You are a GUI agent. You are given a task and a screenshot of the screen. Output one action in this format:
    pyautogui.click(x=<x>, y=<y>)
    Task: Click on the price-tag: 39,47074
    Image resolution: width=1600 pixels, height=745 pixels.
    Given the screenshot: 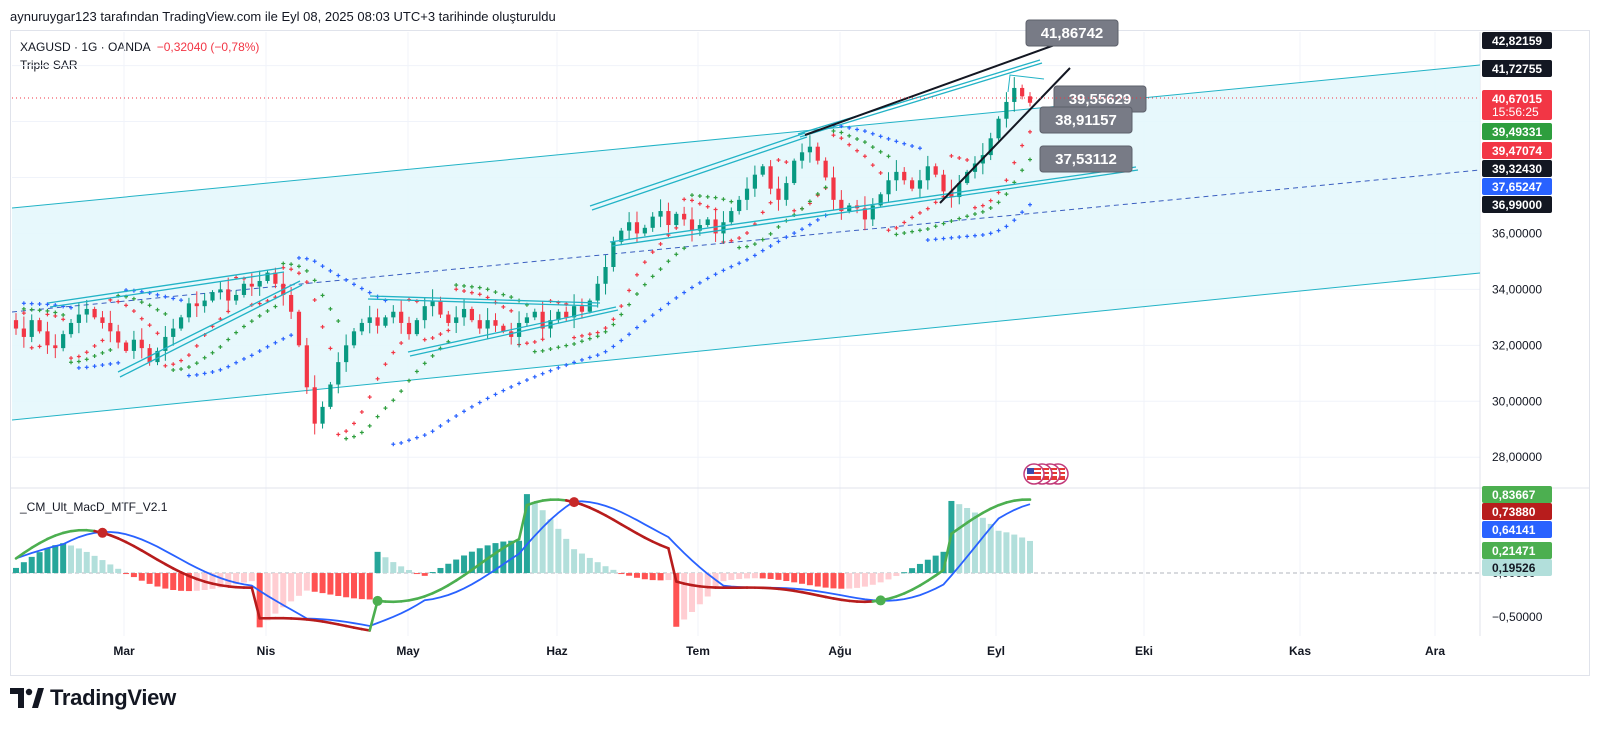 What is the action you would take?
    pyautogui.click(x=1517, y=150)
    